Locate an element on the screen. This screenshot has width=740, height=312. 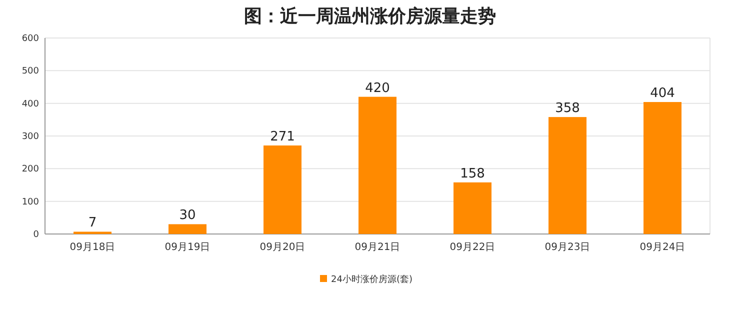
data-label: 7 is located at coordinates (92, 223).